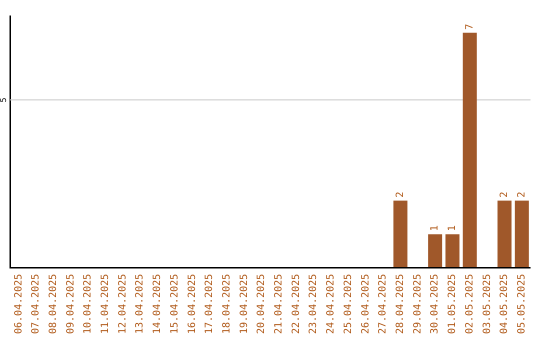 This screenshot has height=340, width=540. What do you see at coordinates (4, 99) in the screenshot?
I see `ref-line-label: 5` at bounding box center [4, 99].